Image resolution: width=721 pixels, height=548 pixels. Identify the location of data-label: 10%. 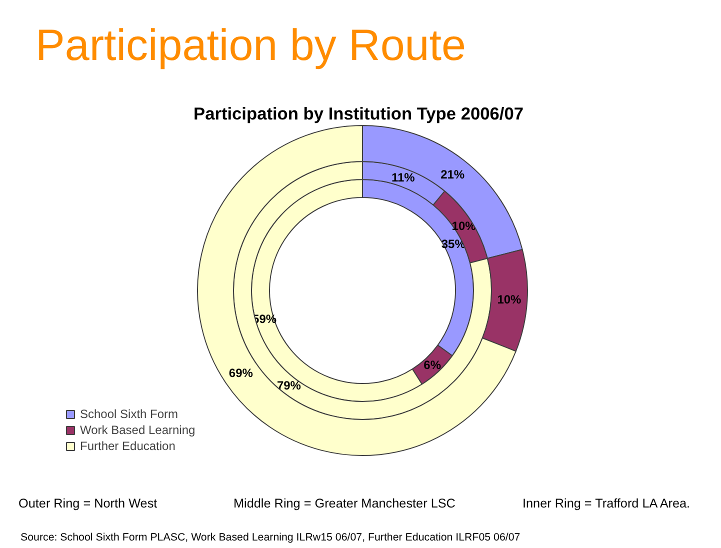
(509, 299).